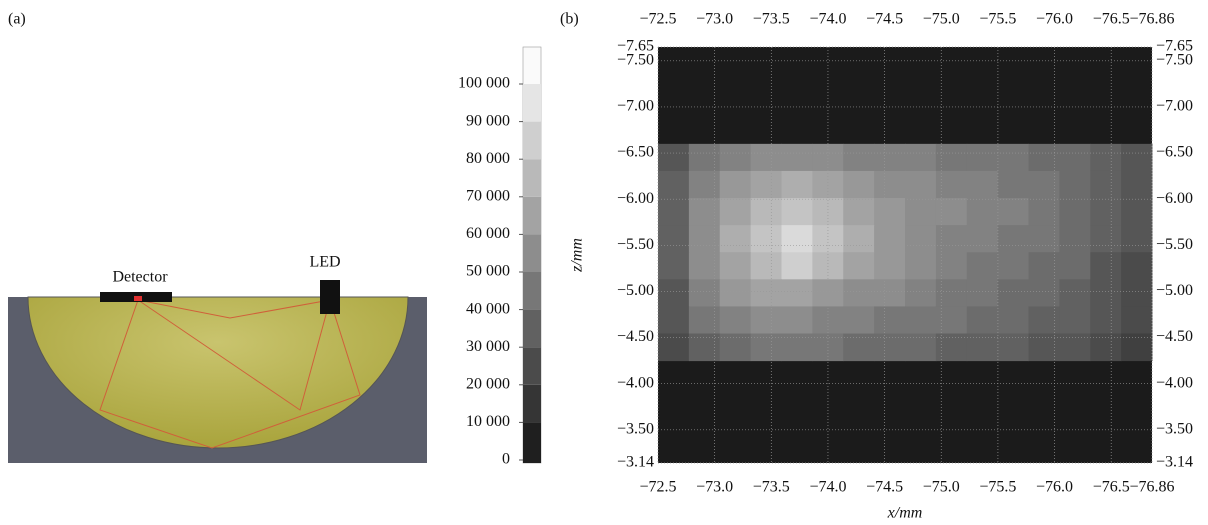 The image size is (1208, 525). Describe the element at coordinates (714, 487) in the screenshot. I see `x-tick-label: −73.0` at that location.